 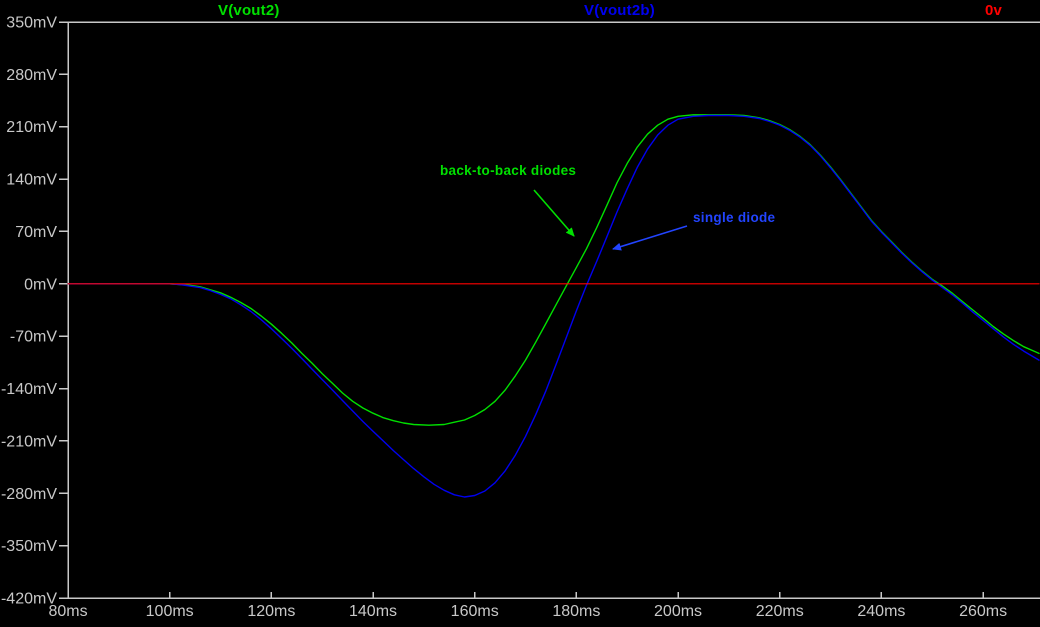 What do you see at coordinates (29, 546) in the screenshot?
I see `y-tick-label: -350mV` at bounding box center [29, 546].